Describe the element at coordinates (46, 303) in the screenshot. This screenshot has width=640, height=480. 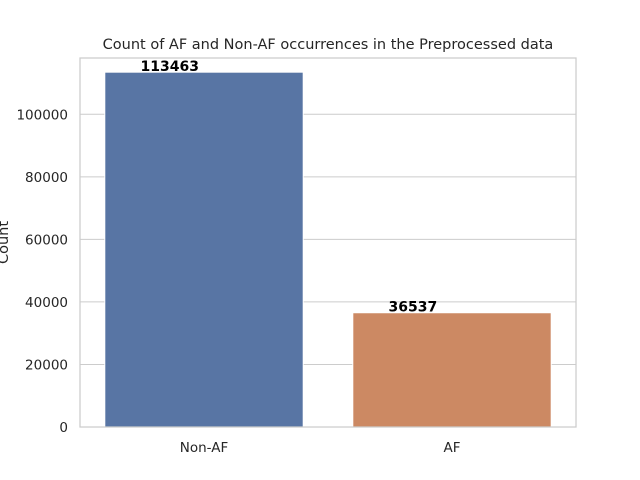
I see `y-tick-label: 40000` at that location.